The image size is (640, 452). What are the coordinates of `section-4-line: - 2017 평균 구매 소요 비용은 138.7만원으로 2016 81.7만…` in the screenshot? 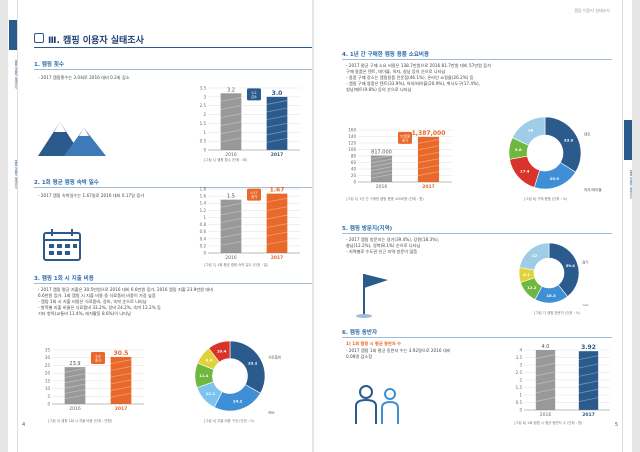 It's located at (419, 65).